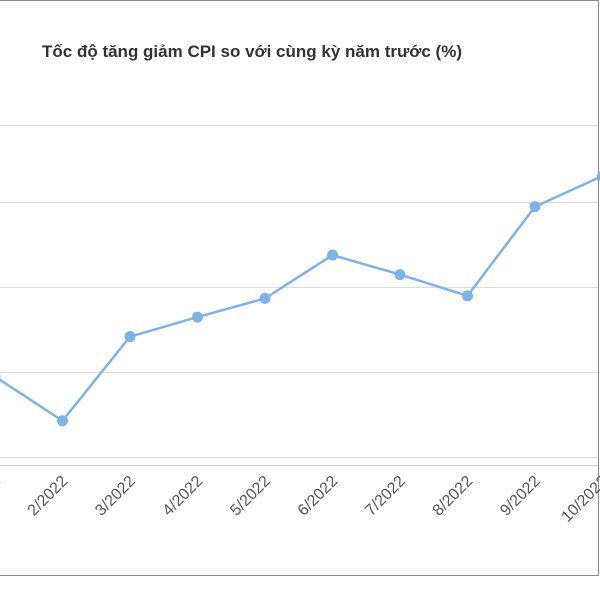 This screenshot has width=600, height=600. Describe the element at coordinates (115, 496) in the screenshot. I see `x-tick-label: 3/2022` at that location.